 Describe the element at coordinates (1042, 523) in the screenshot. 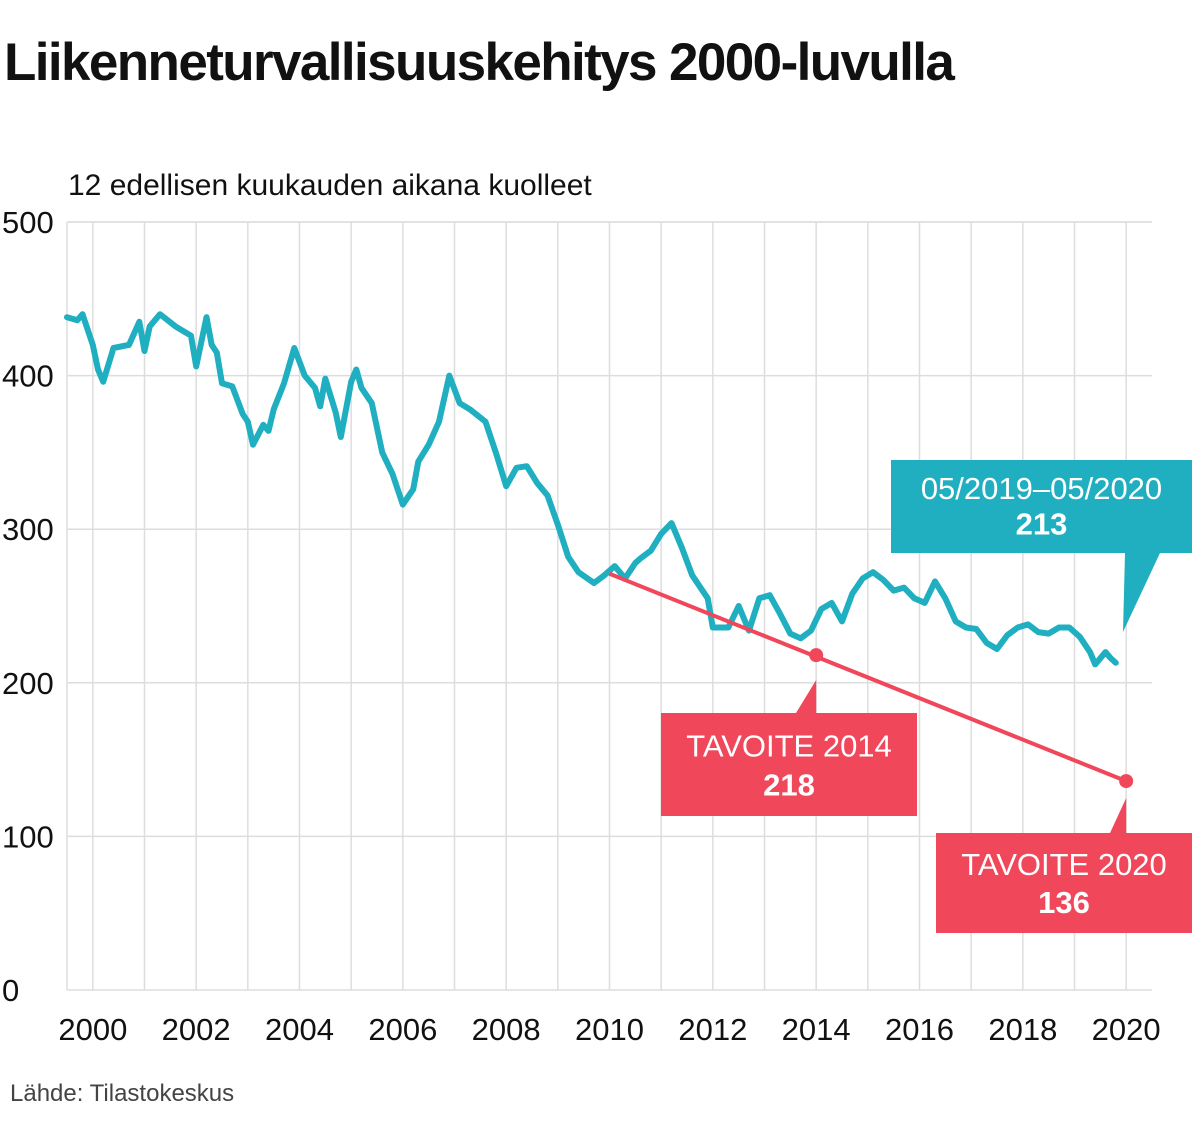

I see `callout-latest-value: 213` at that location.